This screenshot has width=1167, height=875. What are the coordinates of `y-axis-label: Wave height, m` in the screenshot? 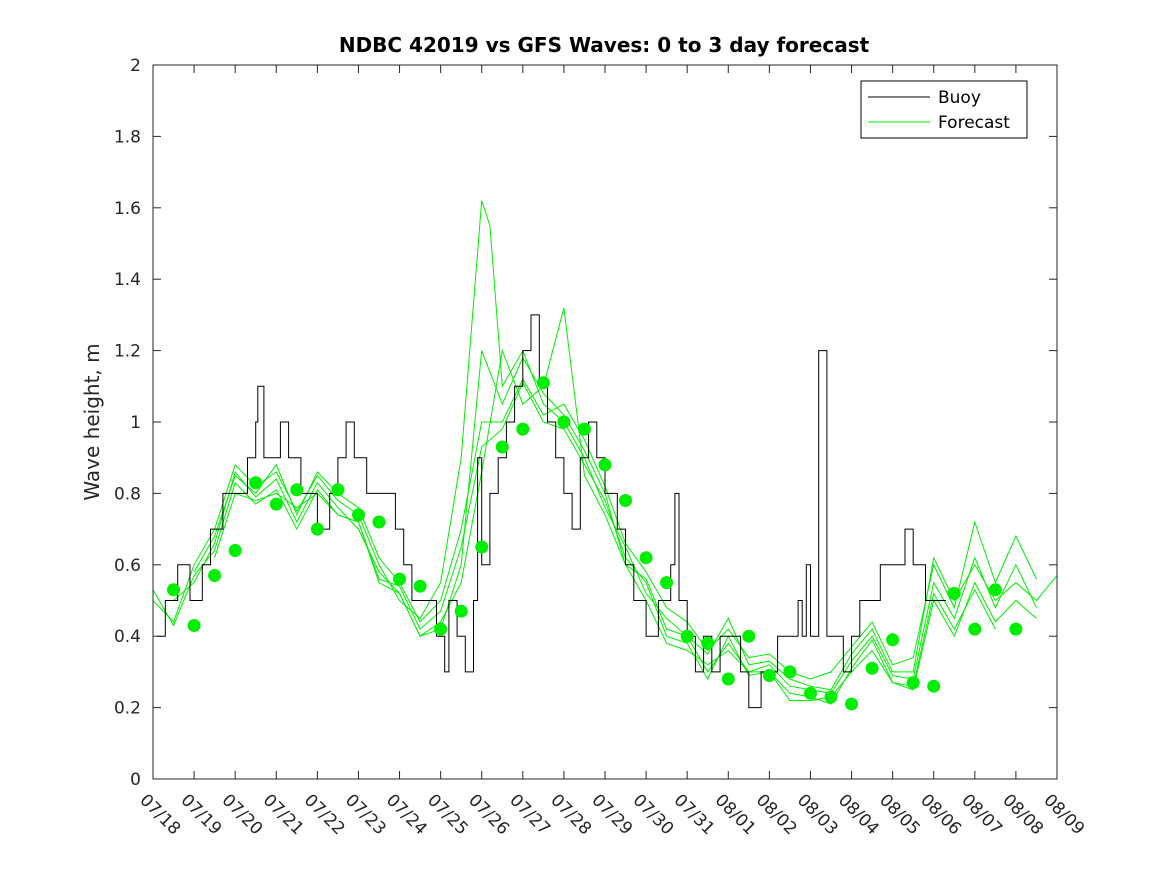 It's located at (92, 421).